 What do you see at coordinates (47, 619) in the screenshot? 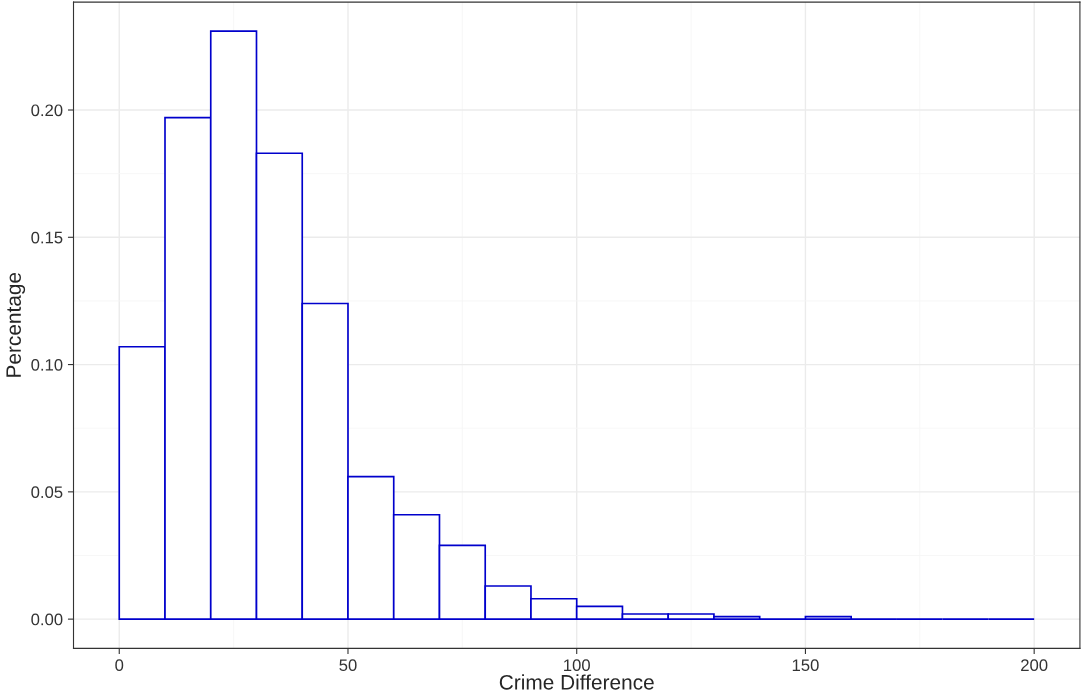
I see `y-tick-label: 0.00` at bounding box center [47, 619].